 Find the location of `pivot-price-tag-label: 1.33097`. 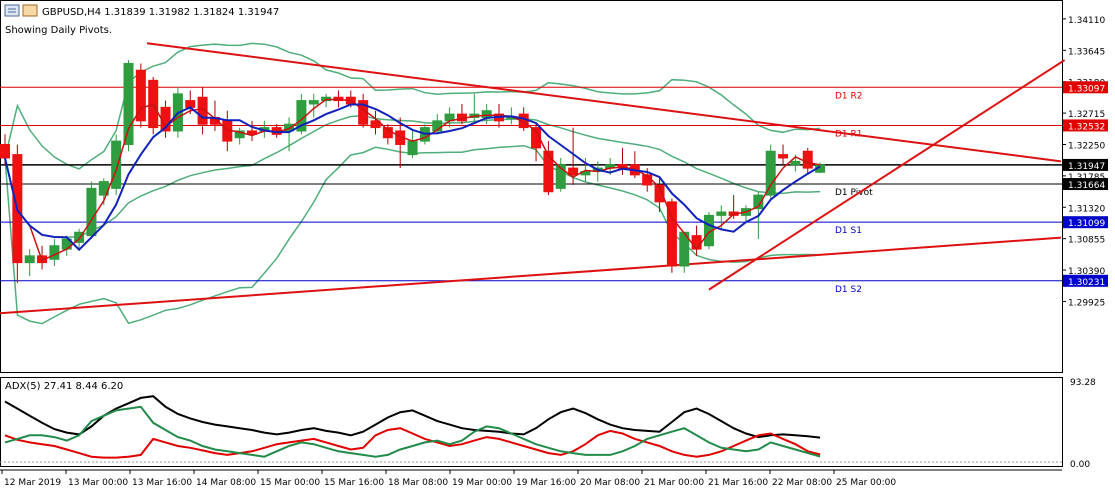

pivot-price-tag-label: 1.33097 is located at coordinates (1086, 89).